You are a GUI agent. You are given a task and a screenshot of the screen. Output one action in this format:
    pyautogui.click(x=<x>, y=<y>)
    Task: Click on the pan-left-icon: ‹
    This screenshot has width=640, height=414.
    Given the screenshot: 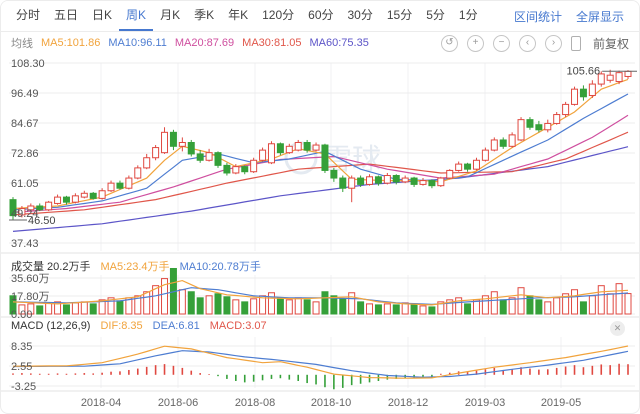 What is the action you would take?
    pyautogui.click(x=527, y=43)
    